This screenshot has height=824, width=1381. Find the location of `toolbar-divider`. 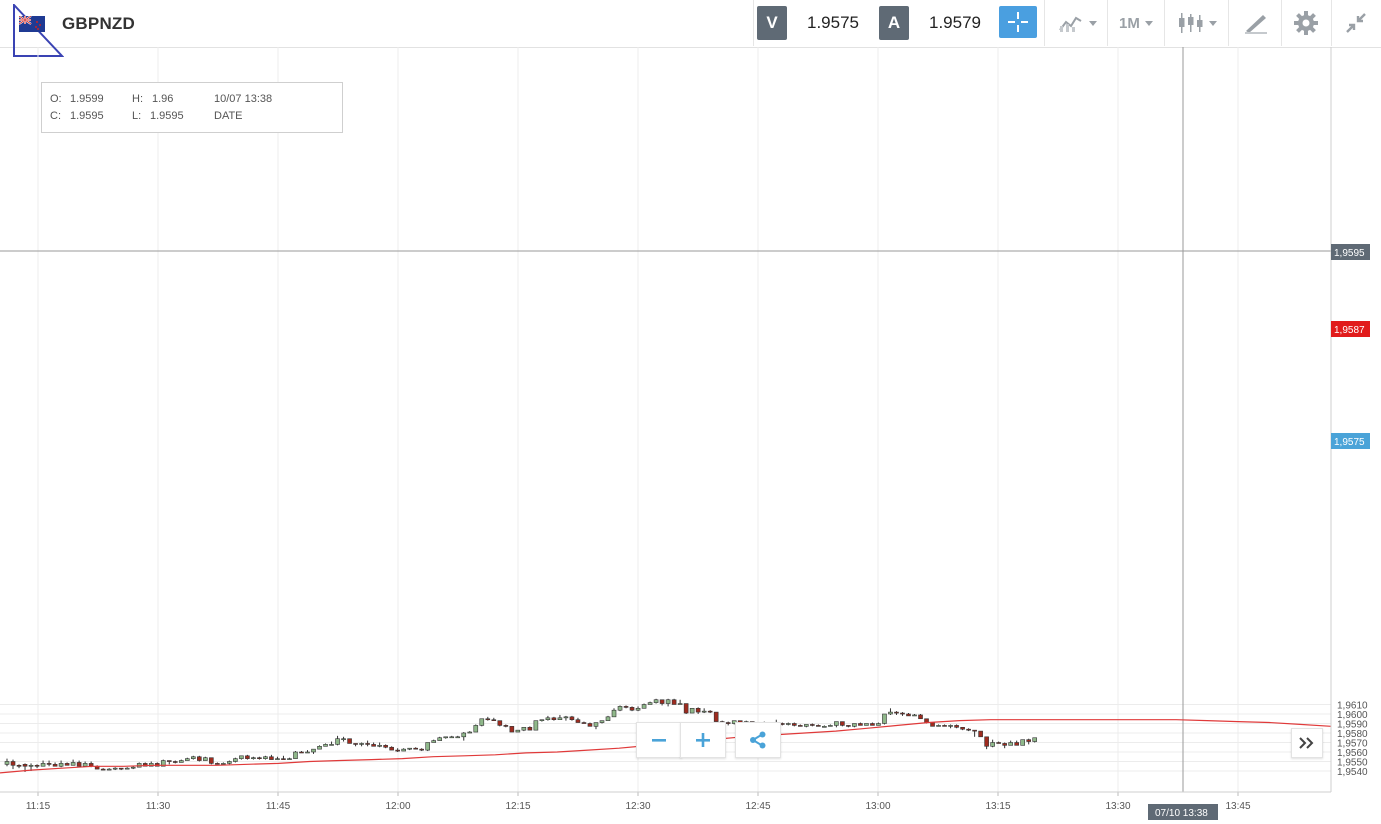

toolbar-divider is located at coordinates (1164, 23).